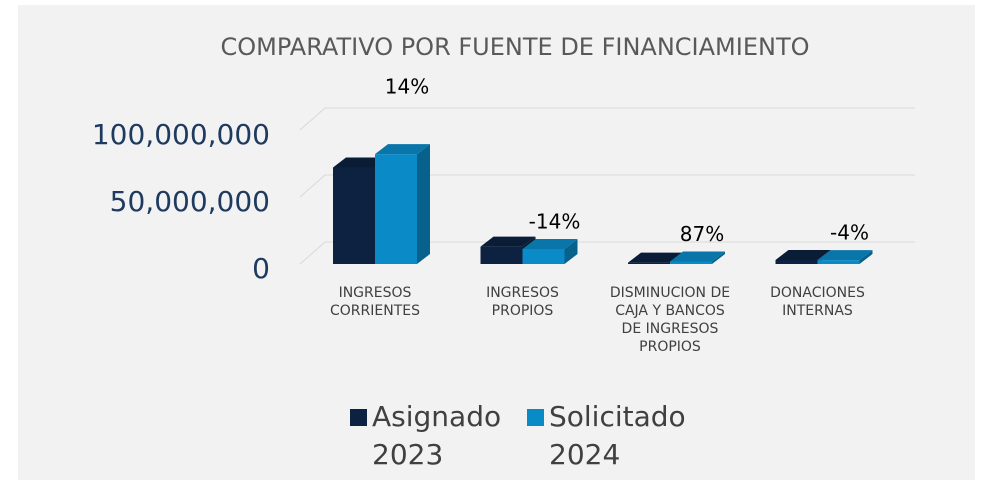 This screenshot has height=489, width=994. What do you see at coordinates (617, 435) in the screenshot?
I see `legend-label: Solicitado 2024` at bounding box center [617, 435].